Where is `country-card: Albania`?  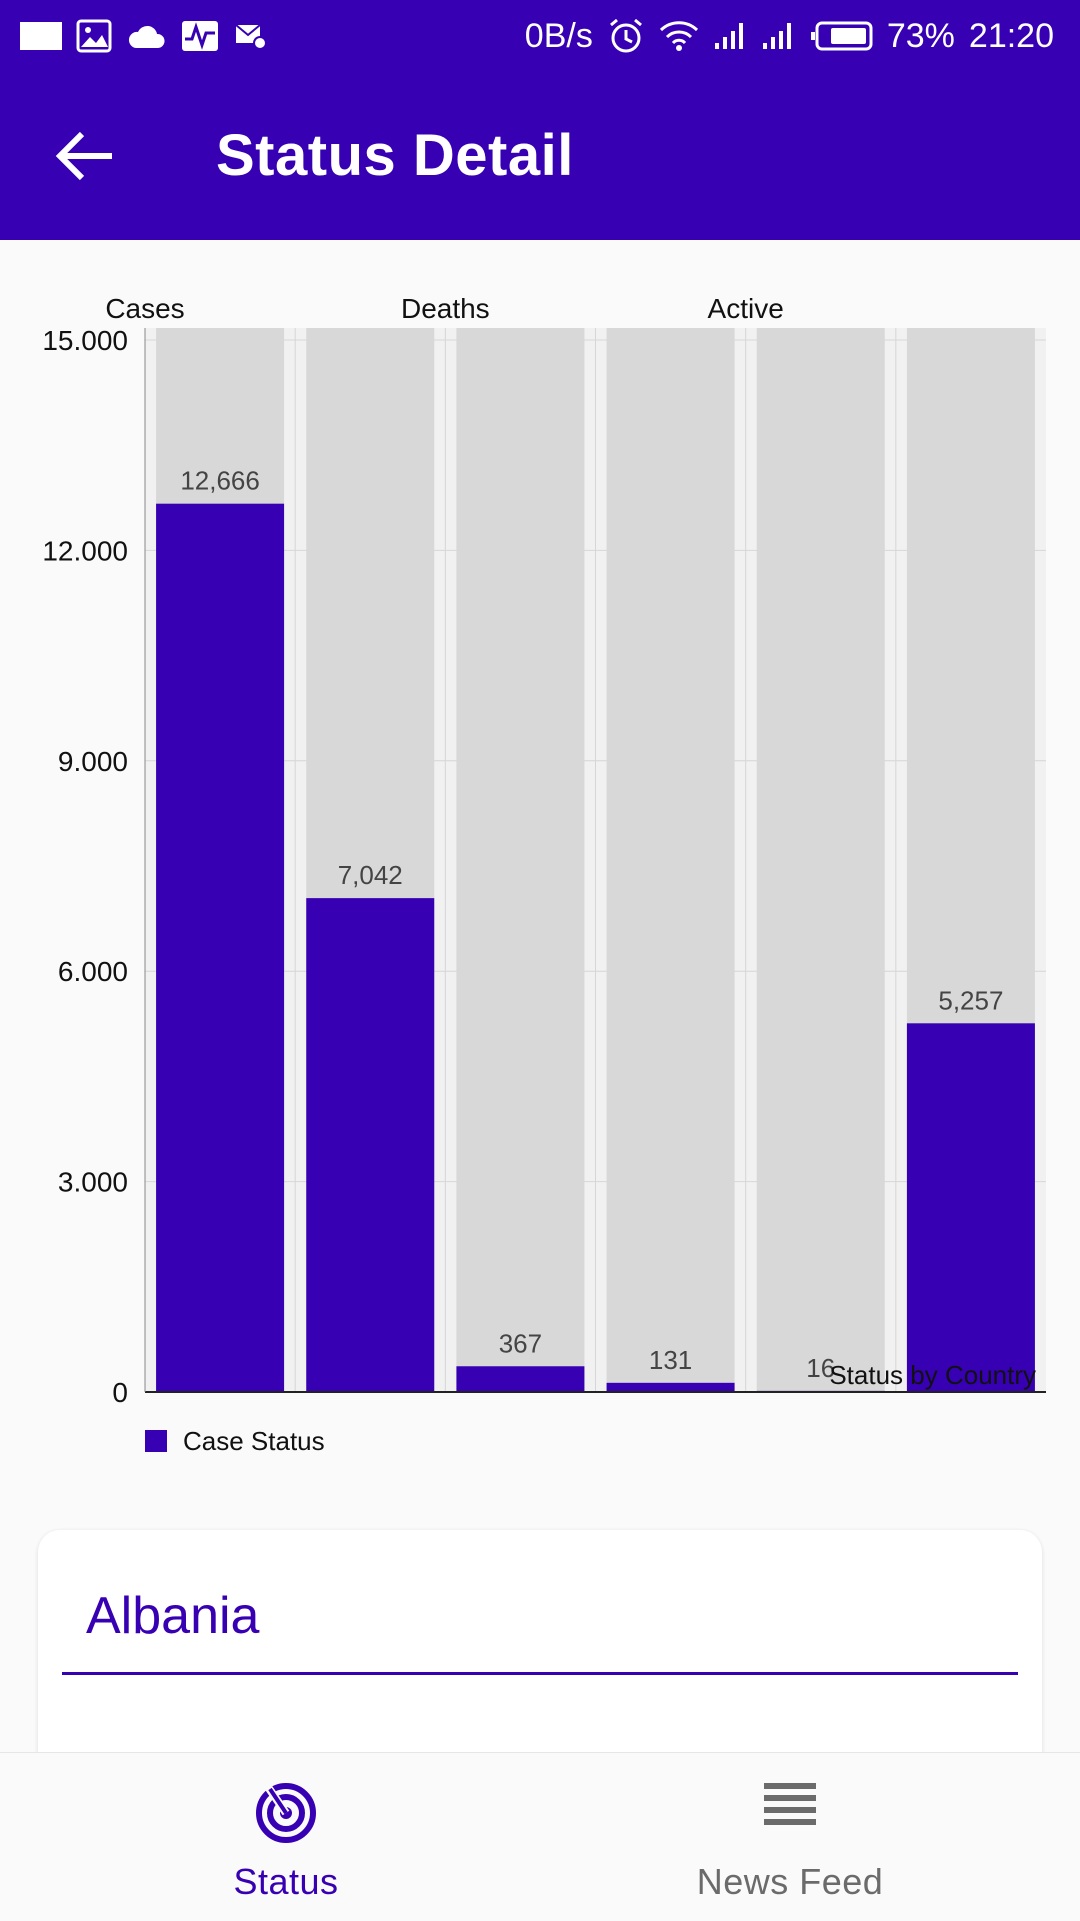 country-card: Albania is located at coordinates (540, 1660).